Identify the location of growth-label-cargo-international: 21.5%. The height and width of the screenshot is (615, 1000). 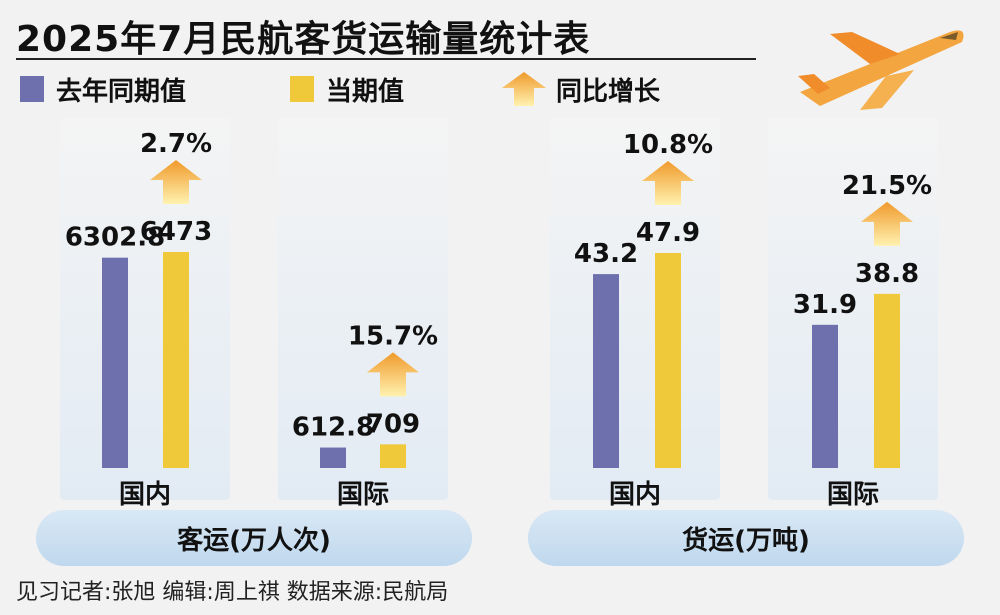
(887, 186).